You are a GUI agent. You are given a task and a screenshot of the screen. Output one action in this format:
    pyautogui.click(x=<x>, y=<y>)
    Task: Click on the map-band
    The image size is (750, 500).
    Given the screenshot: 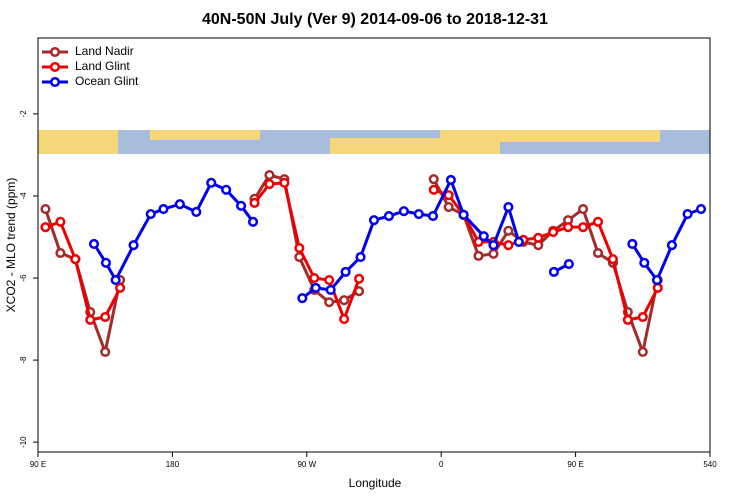 What is the action you would take?
    pyautogui.click(x=374, y=142)
    